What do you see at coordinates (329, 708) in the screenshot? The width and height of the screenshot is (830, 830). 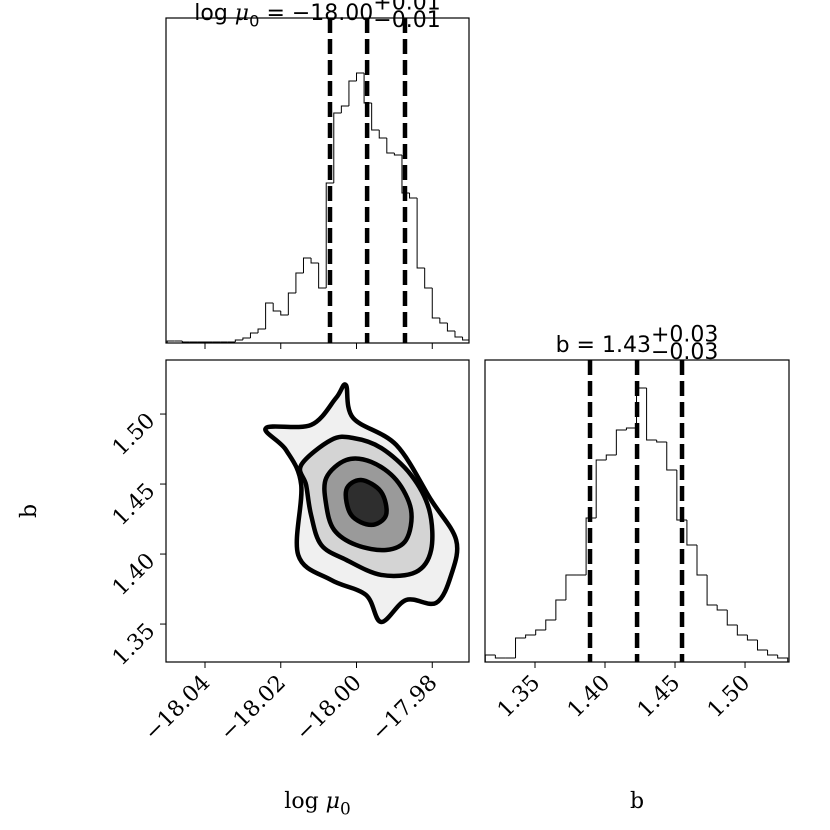 I see `x-tick-label: −18.00` at bounding box center [329, 708].